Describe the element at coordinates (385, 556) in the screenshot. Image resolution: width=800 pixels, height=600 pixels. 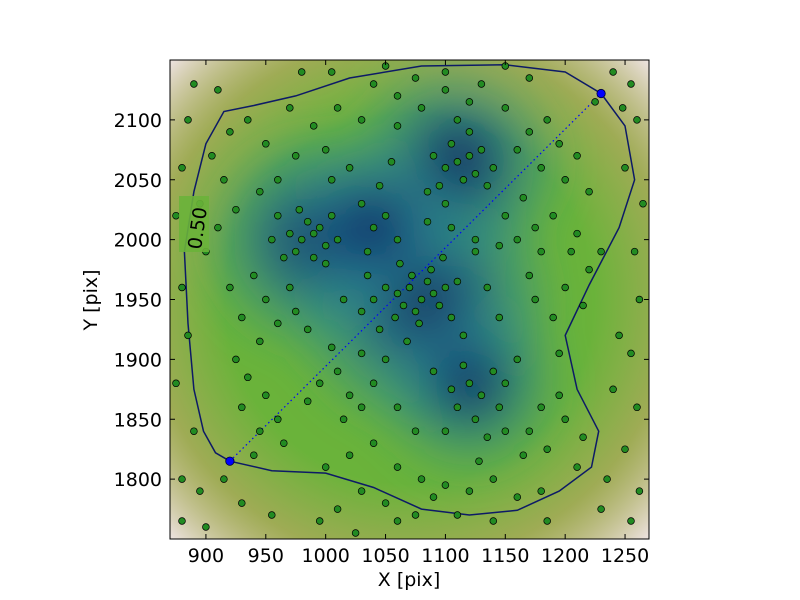
I see `x-tick-label-1050: 1050` at that location.